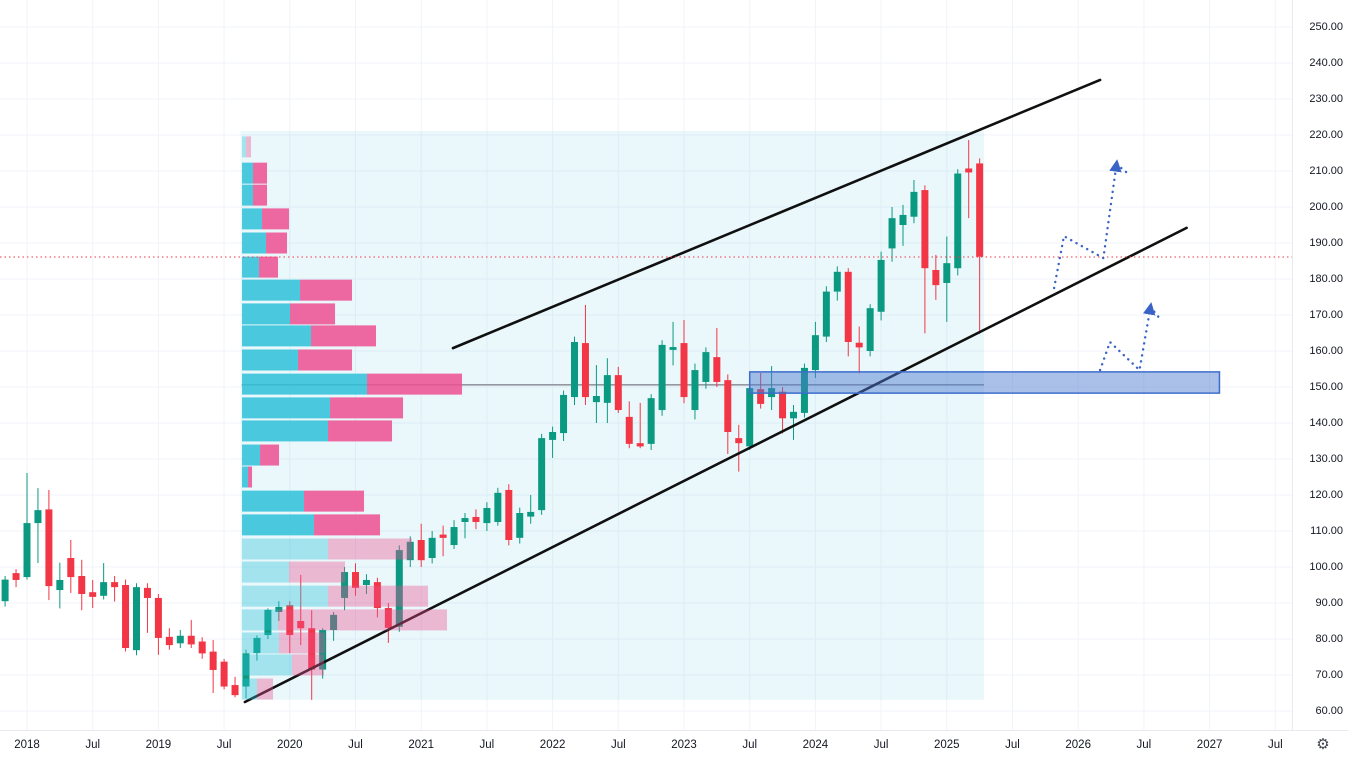 The width and height of the screenshot is (1348, 758). Describe the element at coordinates (1329, 711) in the screenshot. I see `price-tick-label: 60.00` at that location.